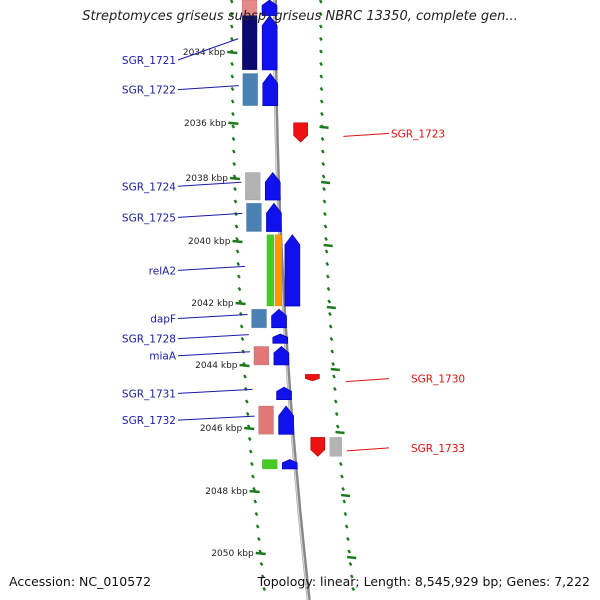 This screenshot has width=600, height=600. What do you see at coordinates (212, 304) in the screenshot?
I see `scale-label: 2042 kbp` at bounding box center [212, 304].